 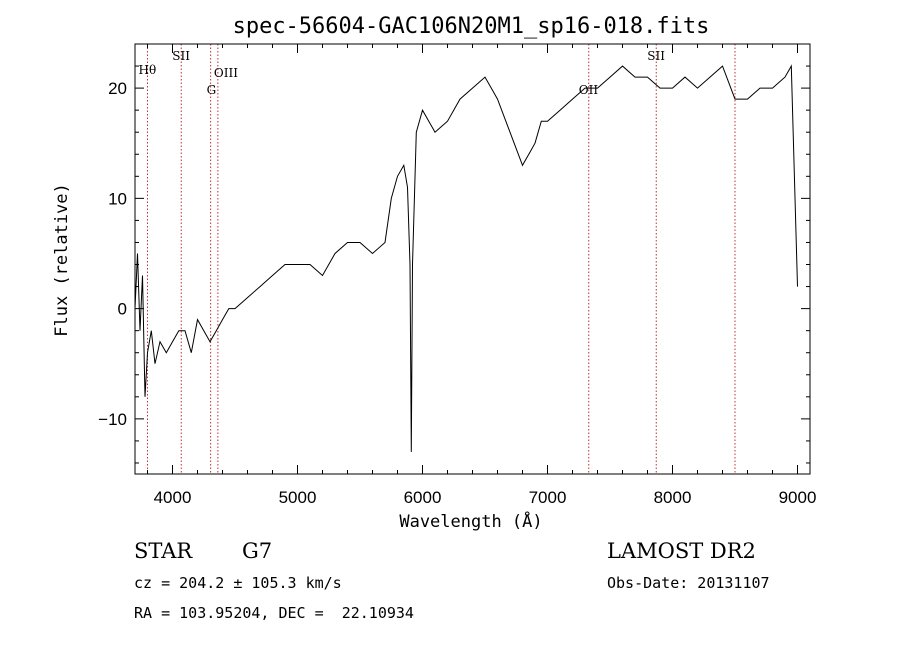 I want to click on line-marker-label-1: SII, so click(x=181, y=56).